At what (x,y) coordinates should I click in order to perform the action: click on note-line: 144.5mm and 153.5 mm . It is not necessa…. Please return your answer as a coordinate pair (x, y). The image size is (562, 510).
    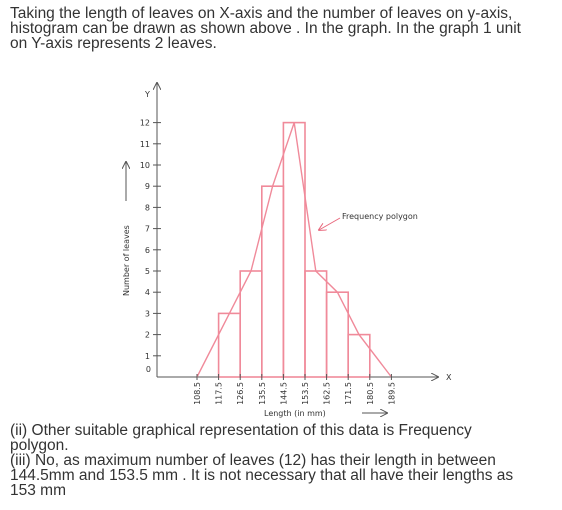
    Looking at the image, I should click on (262, 475).